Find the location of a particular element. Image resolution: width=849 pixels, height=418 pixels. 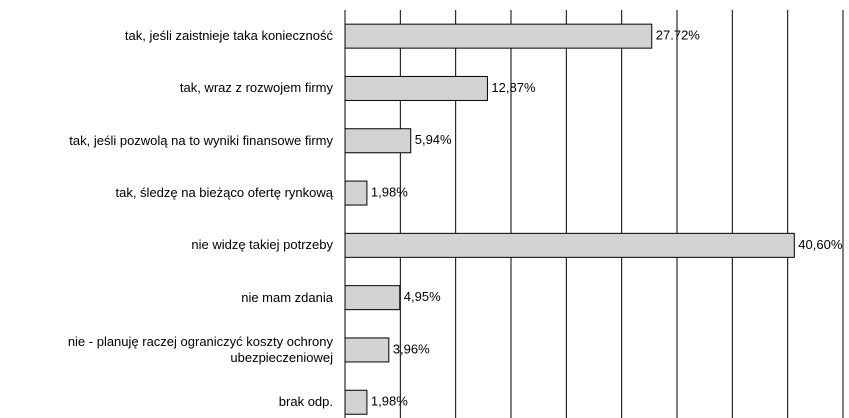

category-label: nie mam zdania is located at coordinates (287, 297).